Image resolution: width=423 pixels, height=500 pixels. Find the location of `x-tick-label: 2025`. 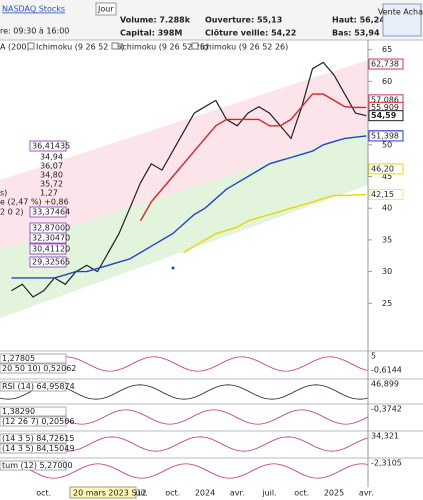

x-tick-label: 2025 is located at coordinates (334, 493).